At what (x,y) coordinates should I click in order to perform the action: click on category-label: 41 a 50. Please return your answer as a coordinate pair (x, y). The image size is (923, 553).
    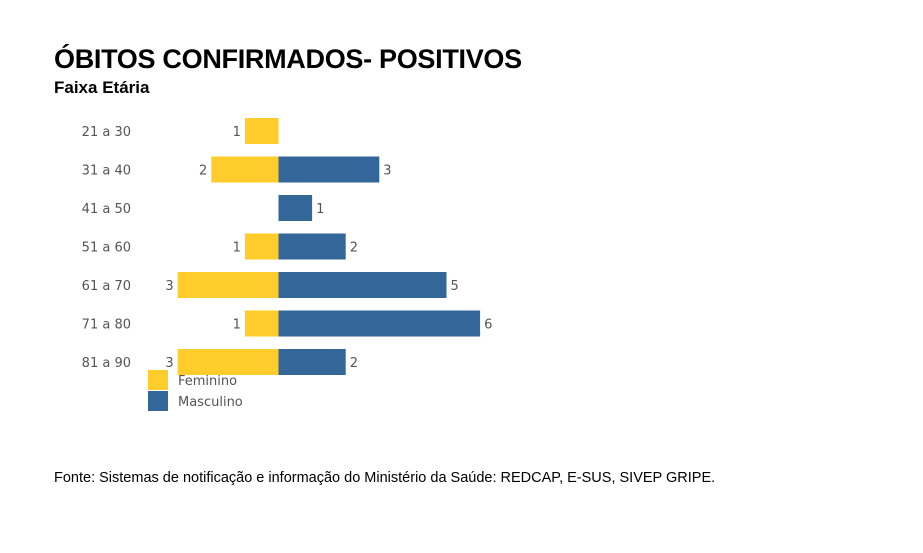
    Looking at the image, I should click on (106, 209).